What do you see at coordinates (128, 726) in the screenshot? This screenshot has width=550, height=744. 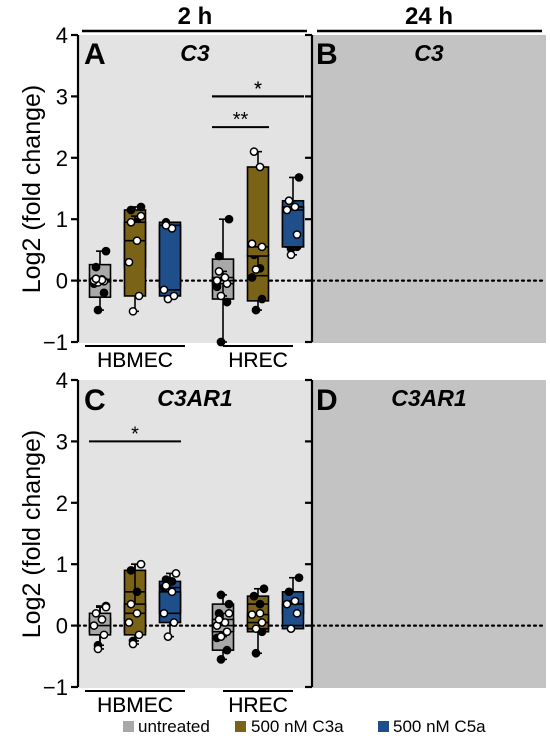 I see `legend-swatch-untreated` at bounding box center [128, 726].